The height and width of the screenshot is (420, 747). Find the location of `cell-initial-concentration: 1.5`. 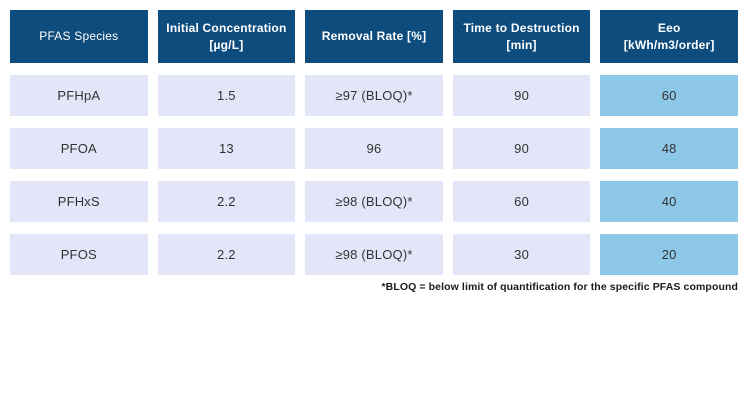

cell-initial-concentration: 1.5 is located at coordinates (226, 95).